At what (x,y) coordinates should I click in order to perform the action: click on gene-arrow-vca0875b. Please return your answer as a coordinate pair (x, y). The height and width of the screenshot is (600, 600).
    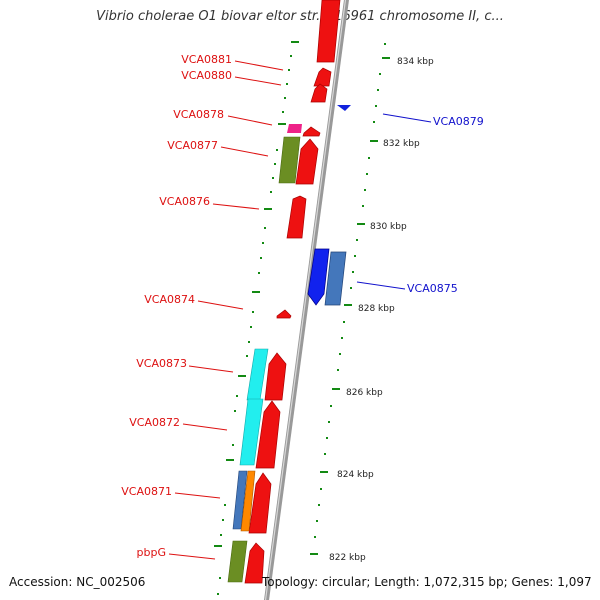
    Looking at the image, I should click on (335, 278).